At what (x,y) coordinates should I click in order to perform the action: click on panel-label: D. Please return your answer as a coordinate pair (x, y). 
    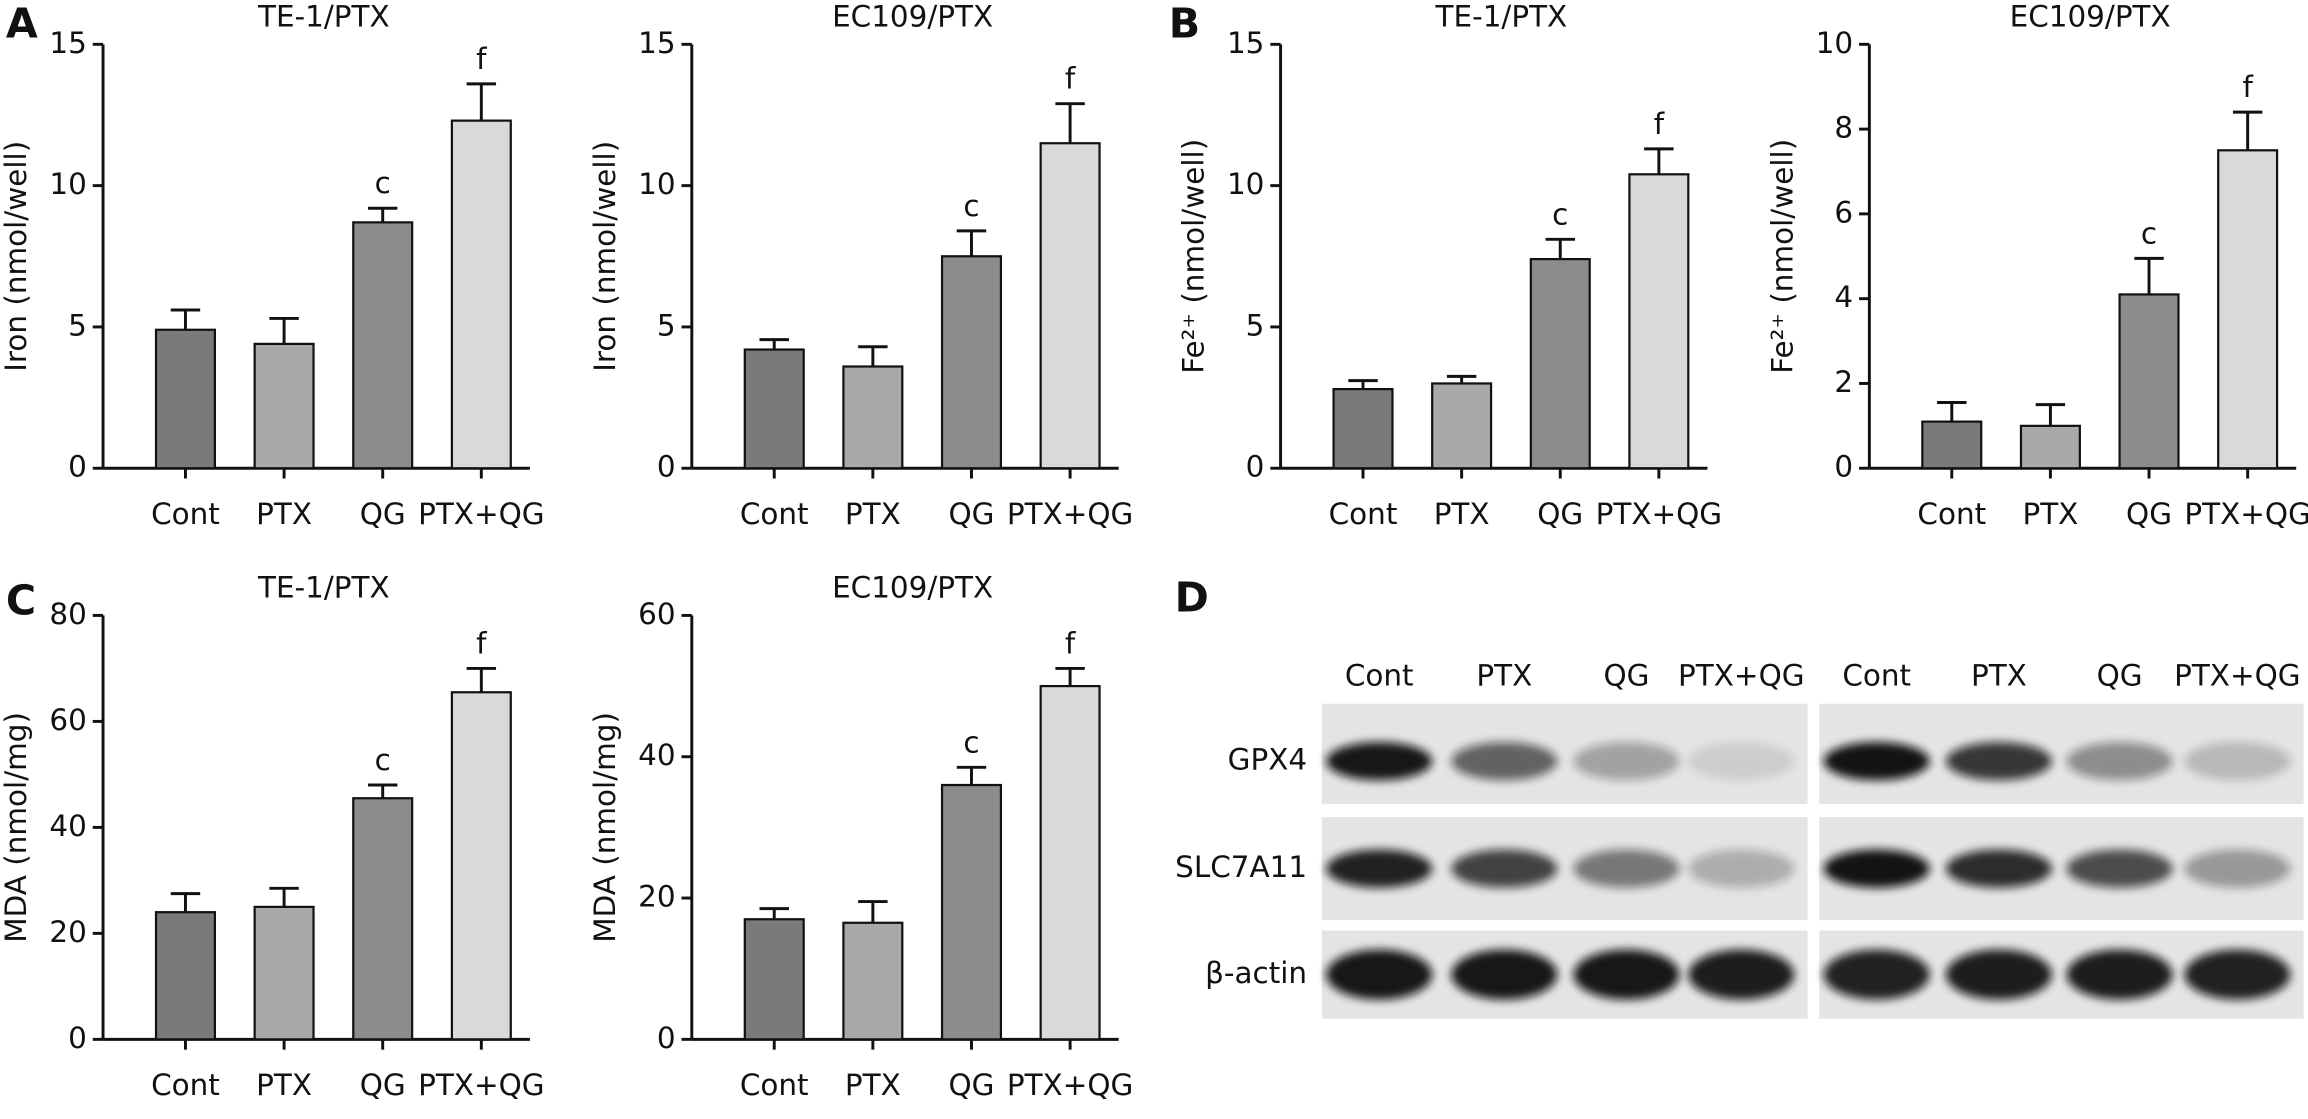
    Looking at the image, I should click on (1192, 598).